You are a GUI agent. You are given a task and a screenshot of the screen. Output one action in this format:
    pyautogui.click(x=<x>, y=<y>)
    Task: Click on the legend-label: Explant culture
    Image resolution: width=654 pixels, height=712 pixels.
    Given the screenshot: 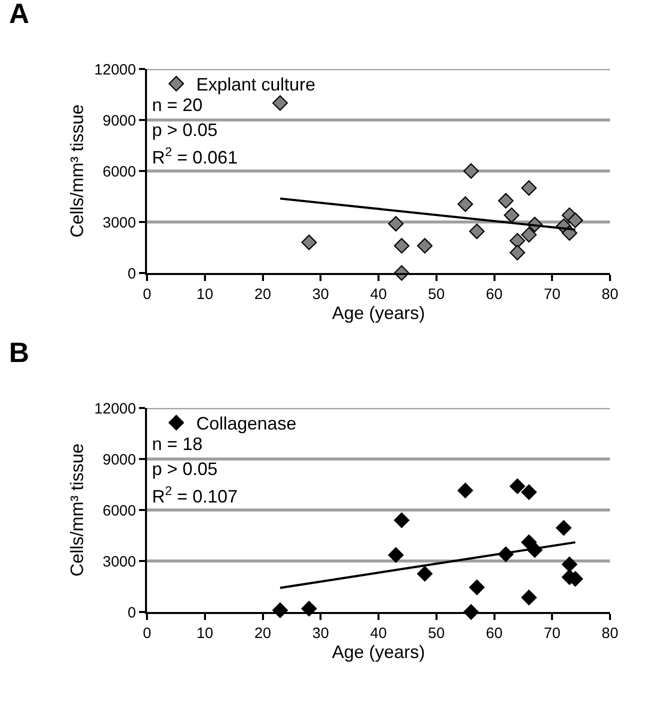 What is the action you would take?
    pyautogui.click(x=256, y=84)
    